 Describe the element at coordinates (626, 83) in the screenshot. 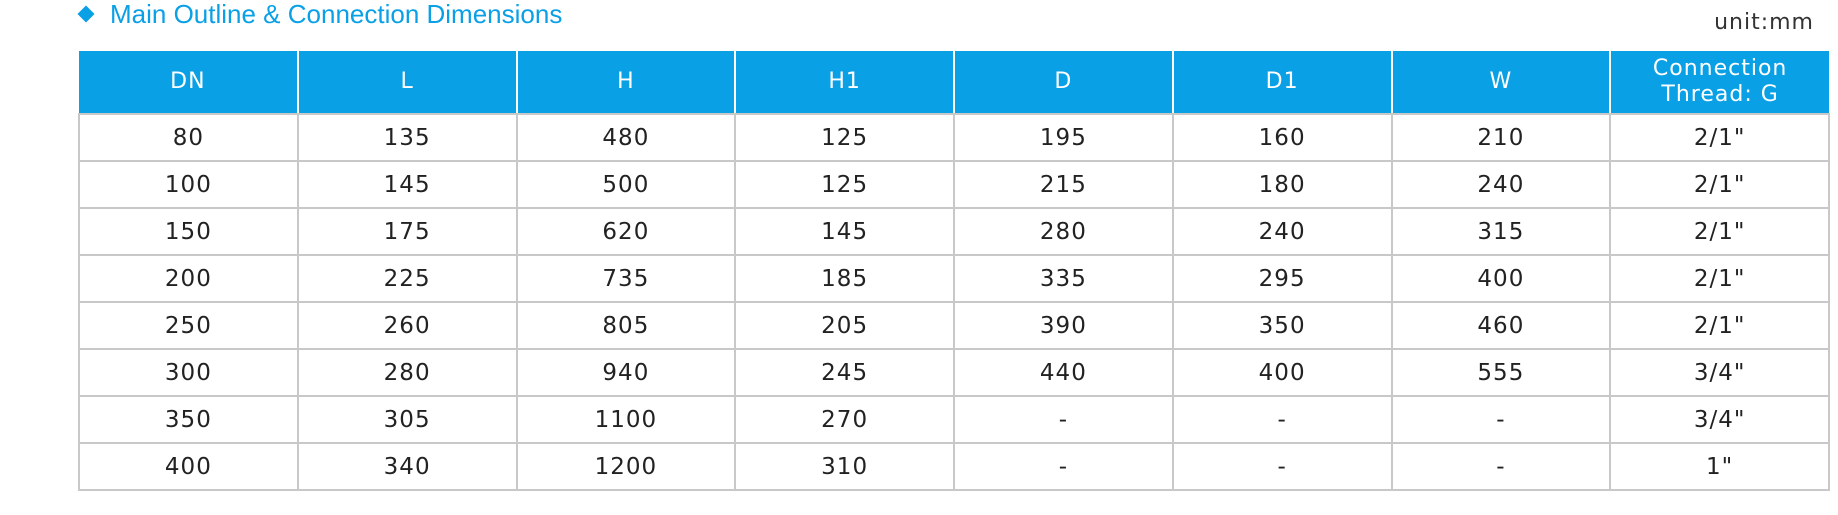

I see `column-header: H` at that location.